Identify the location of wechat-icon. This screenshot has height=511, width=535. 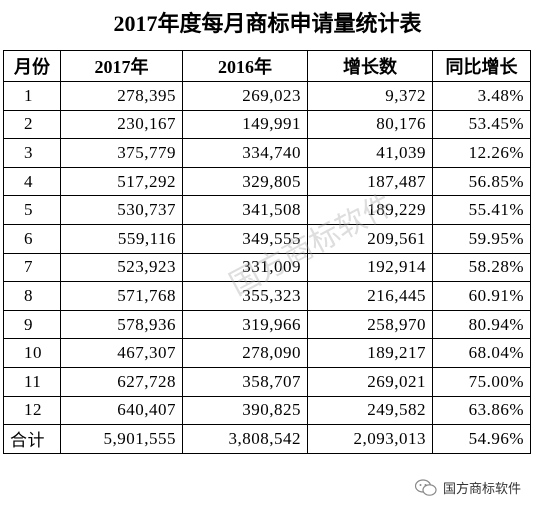
(426, 487).